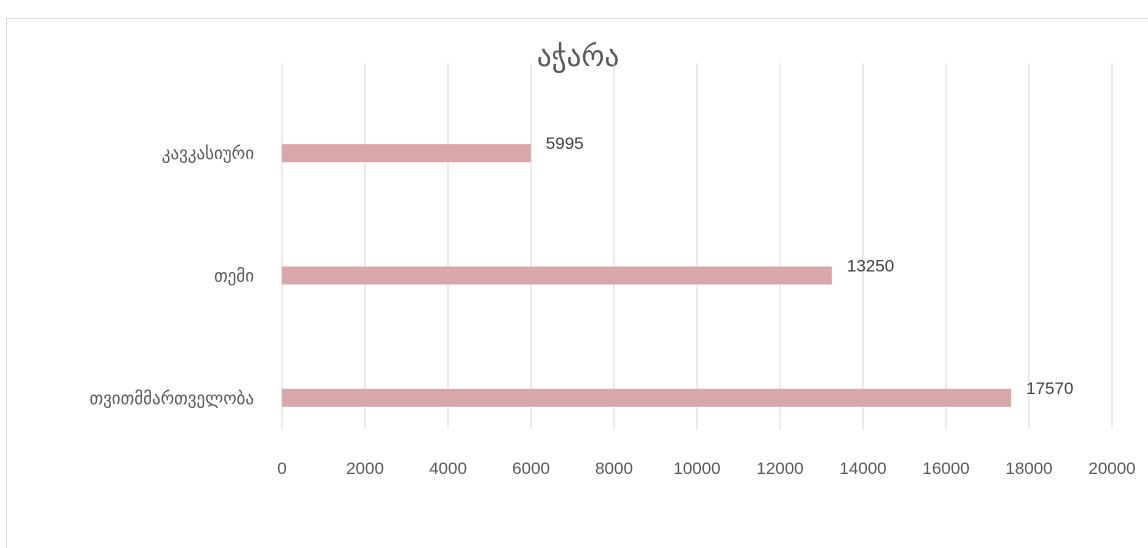 The width and height of the screenshot is (1148, 548). Describe the element at coordinates (1049, 388) in the screenshot. I see `data-label: 17570` at that location.